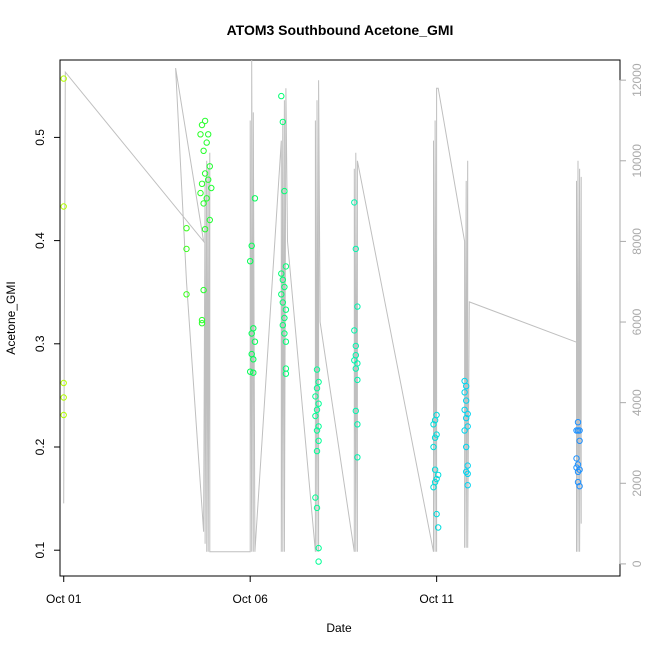  What do you see at coordinates (339, 628) in the screenshot?
I see `x-axis-label: Date` at bounding box center [339, 628].